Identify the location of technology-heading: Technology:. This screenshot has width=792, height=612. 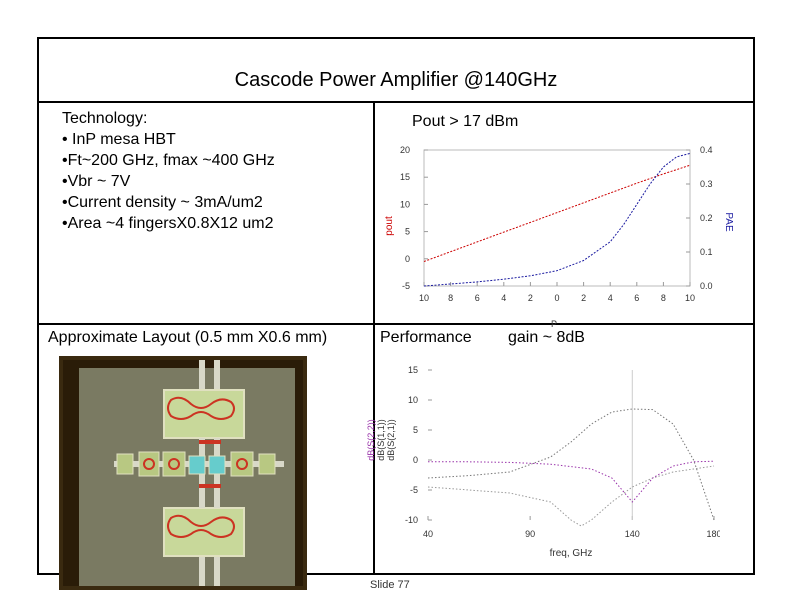
(105, 118).